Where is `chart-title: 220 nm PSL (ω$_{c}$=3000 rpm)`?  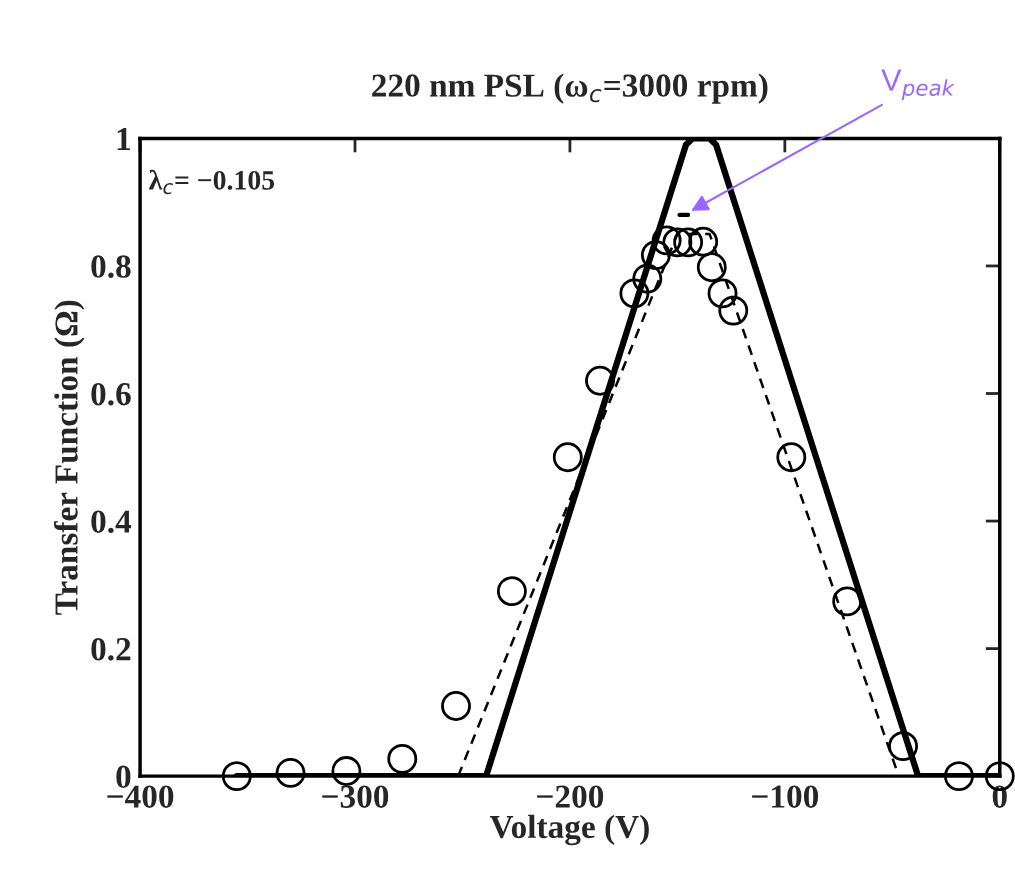 chart-title: 220 nm PSL (ω$_{c}$=3000 rpm) is located at coordinates (570, 88).